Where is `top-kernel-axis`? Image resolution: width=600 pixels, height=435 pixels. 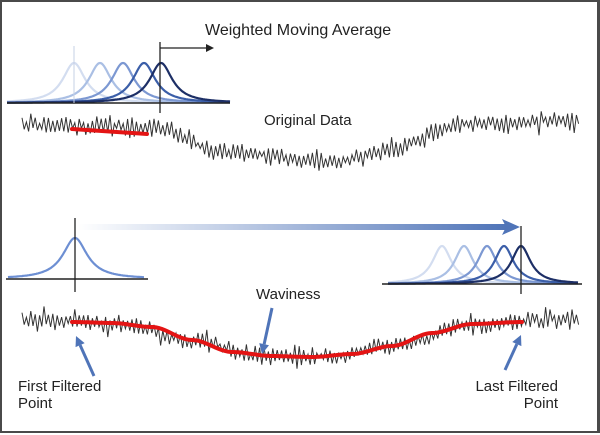
top-kernel-axis is located at coordinates (118, 77).